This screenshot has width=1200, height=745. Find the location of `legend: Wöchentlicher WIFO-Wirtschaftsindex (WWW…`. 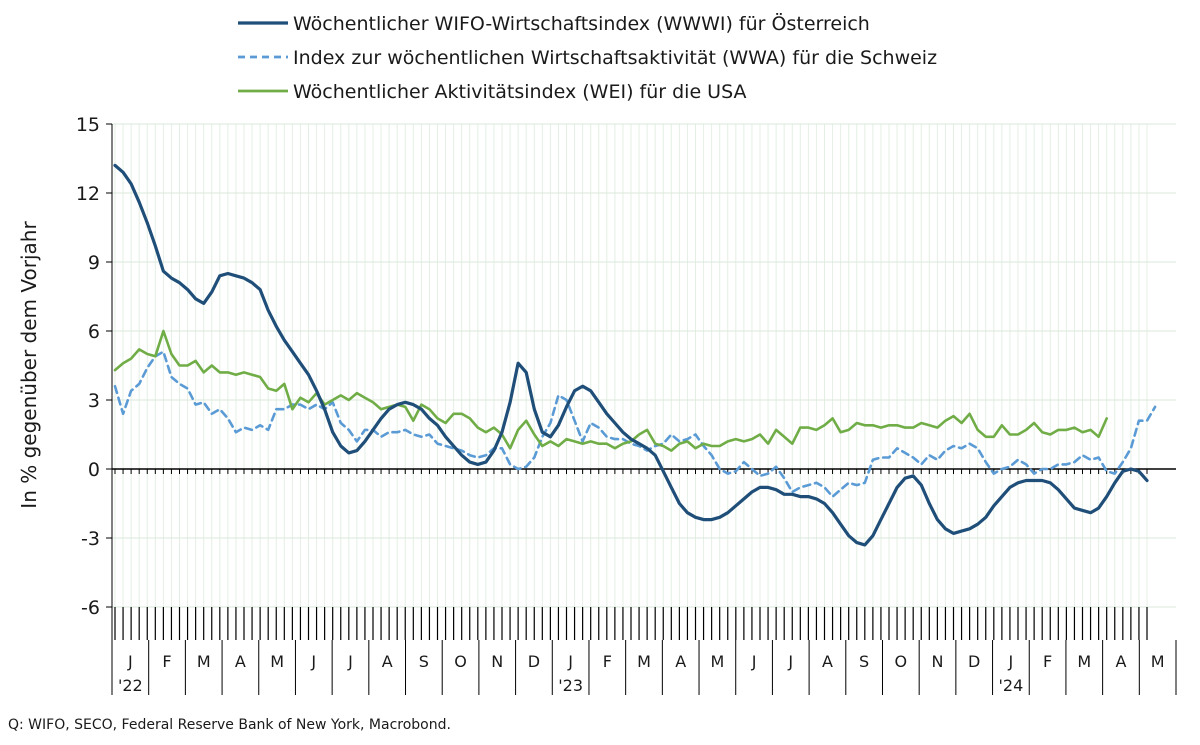

legend: Wöchentlicher WIFO-Wirtschaftsindex (WWW… is located at coordinates (587, 57).